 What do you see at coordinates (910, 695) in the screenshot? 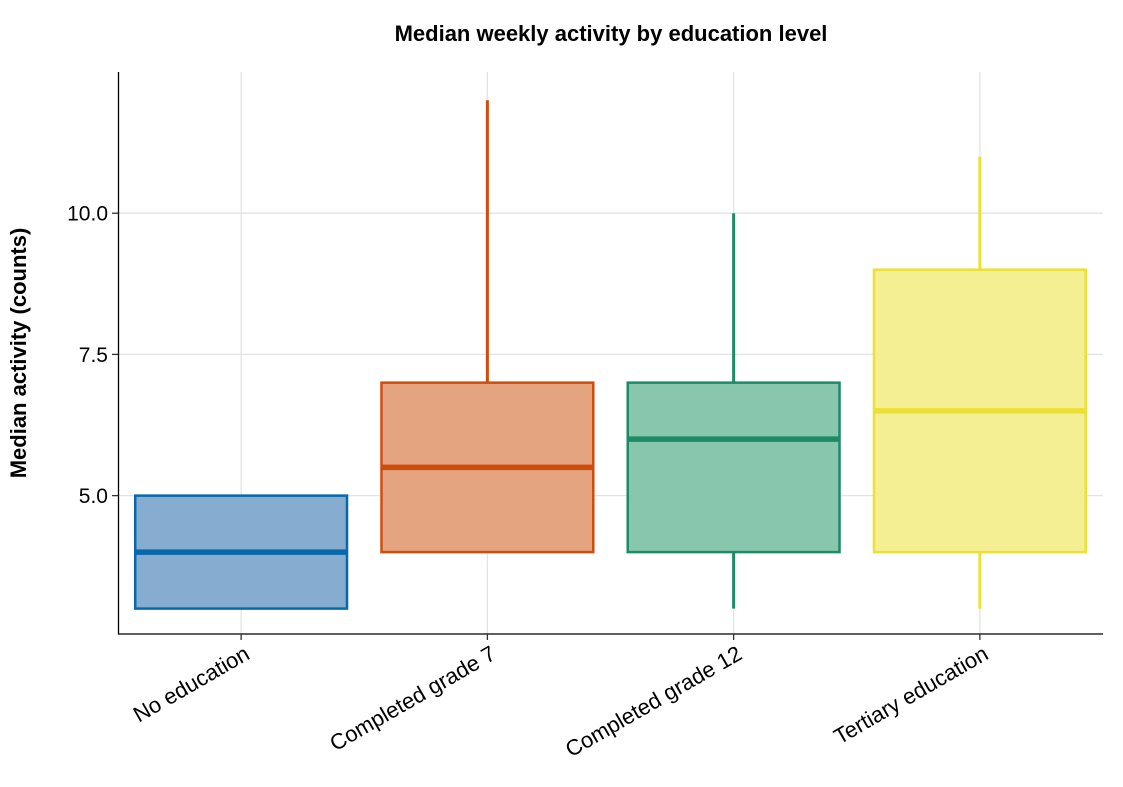
I see `x-tick-label: Tertiary education` at bounding box center [910, 695].